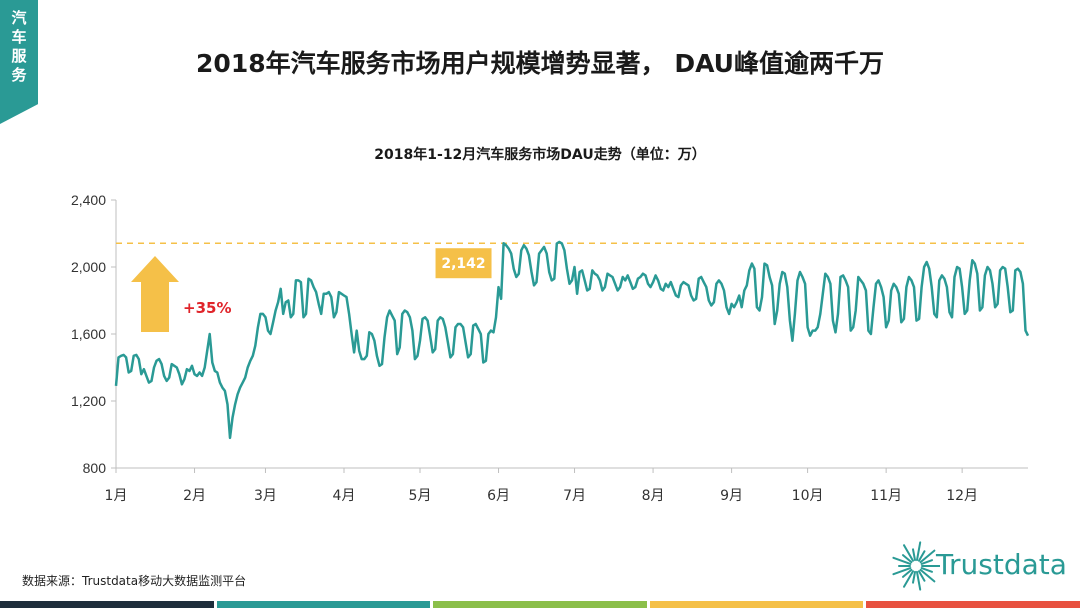 The width and height of the screenshot is (1080, 608). Describe the element at coordinates (194, 496) in the screenshot. I see `x-tick-label: 2月` at that location.